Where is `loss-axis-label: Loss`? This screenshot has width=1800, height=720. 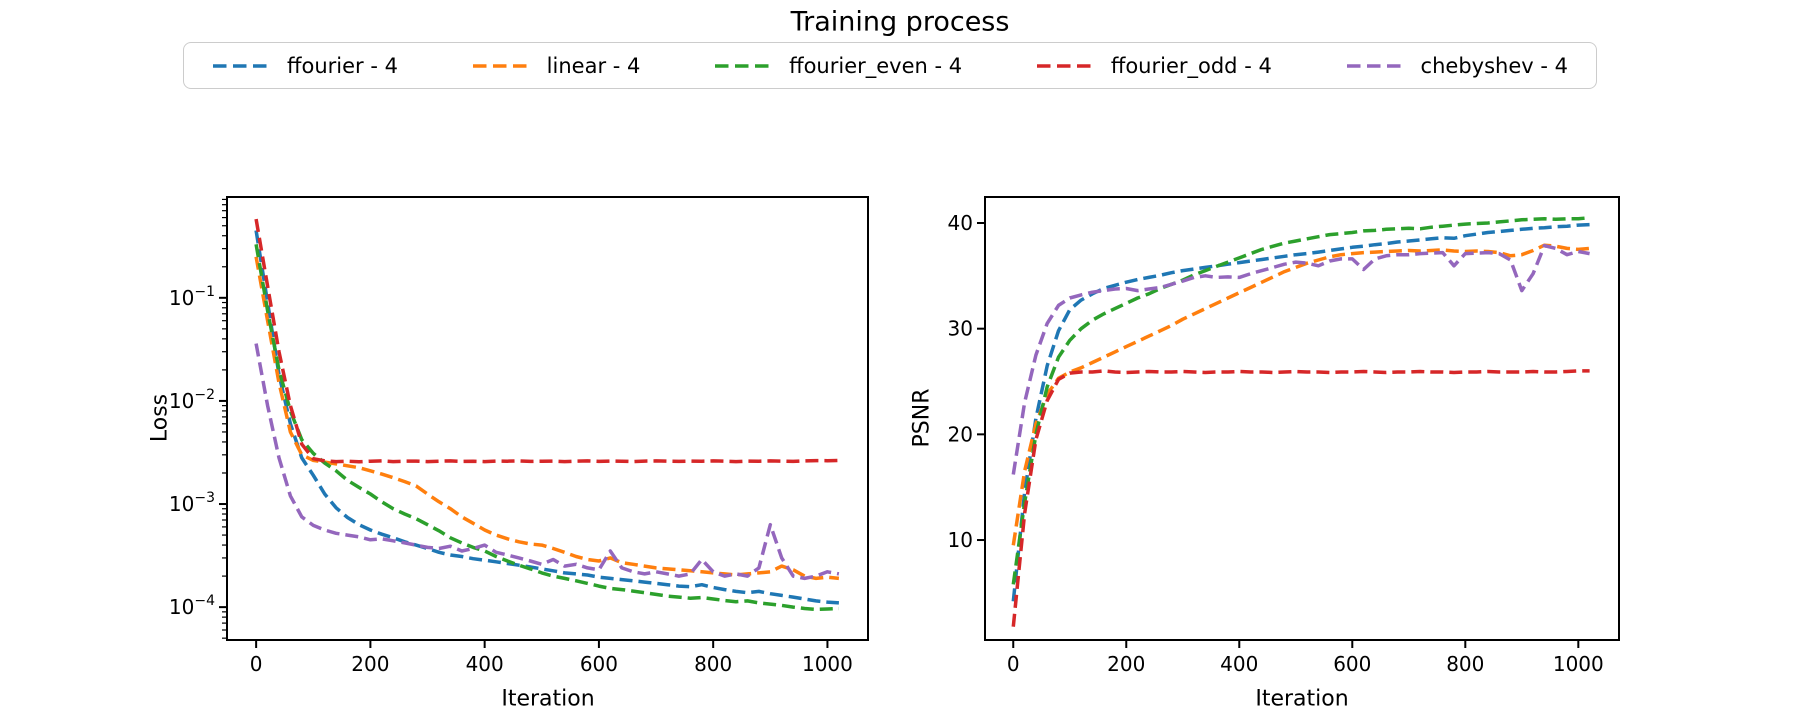
loss-axis-label: Loss is located at coordinates (160, 418).